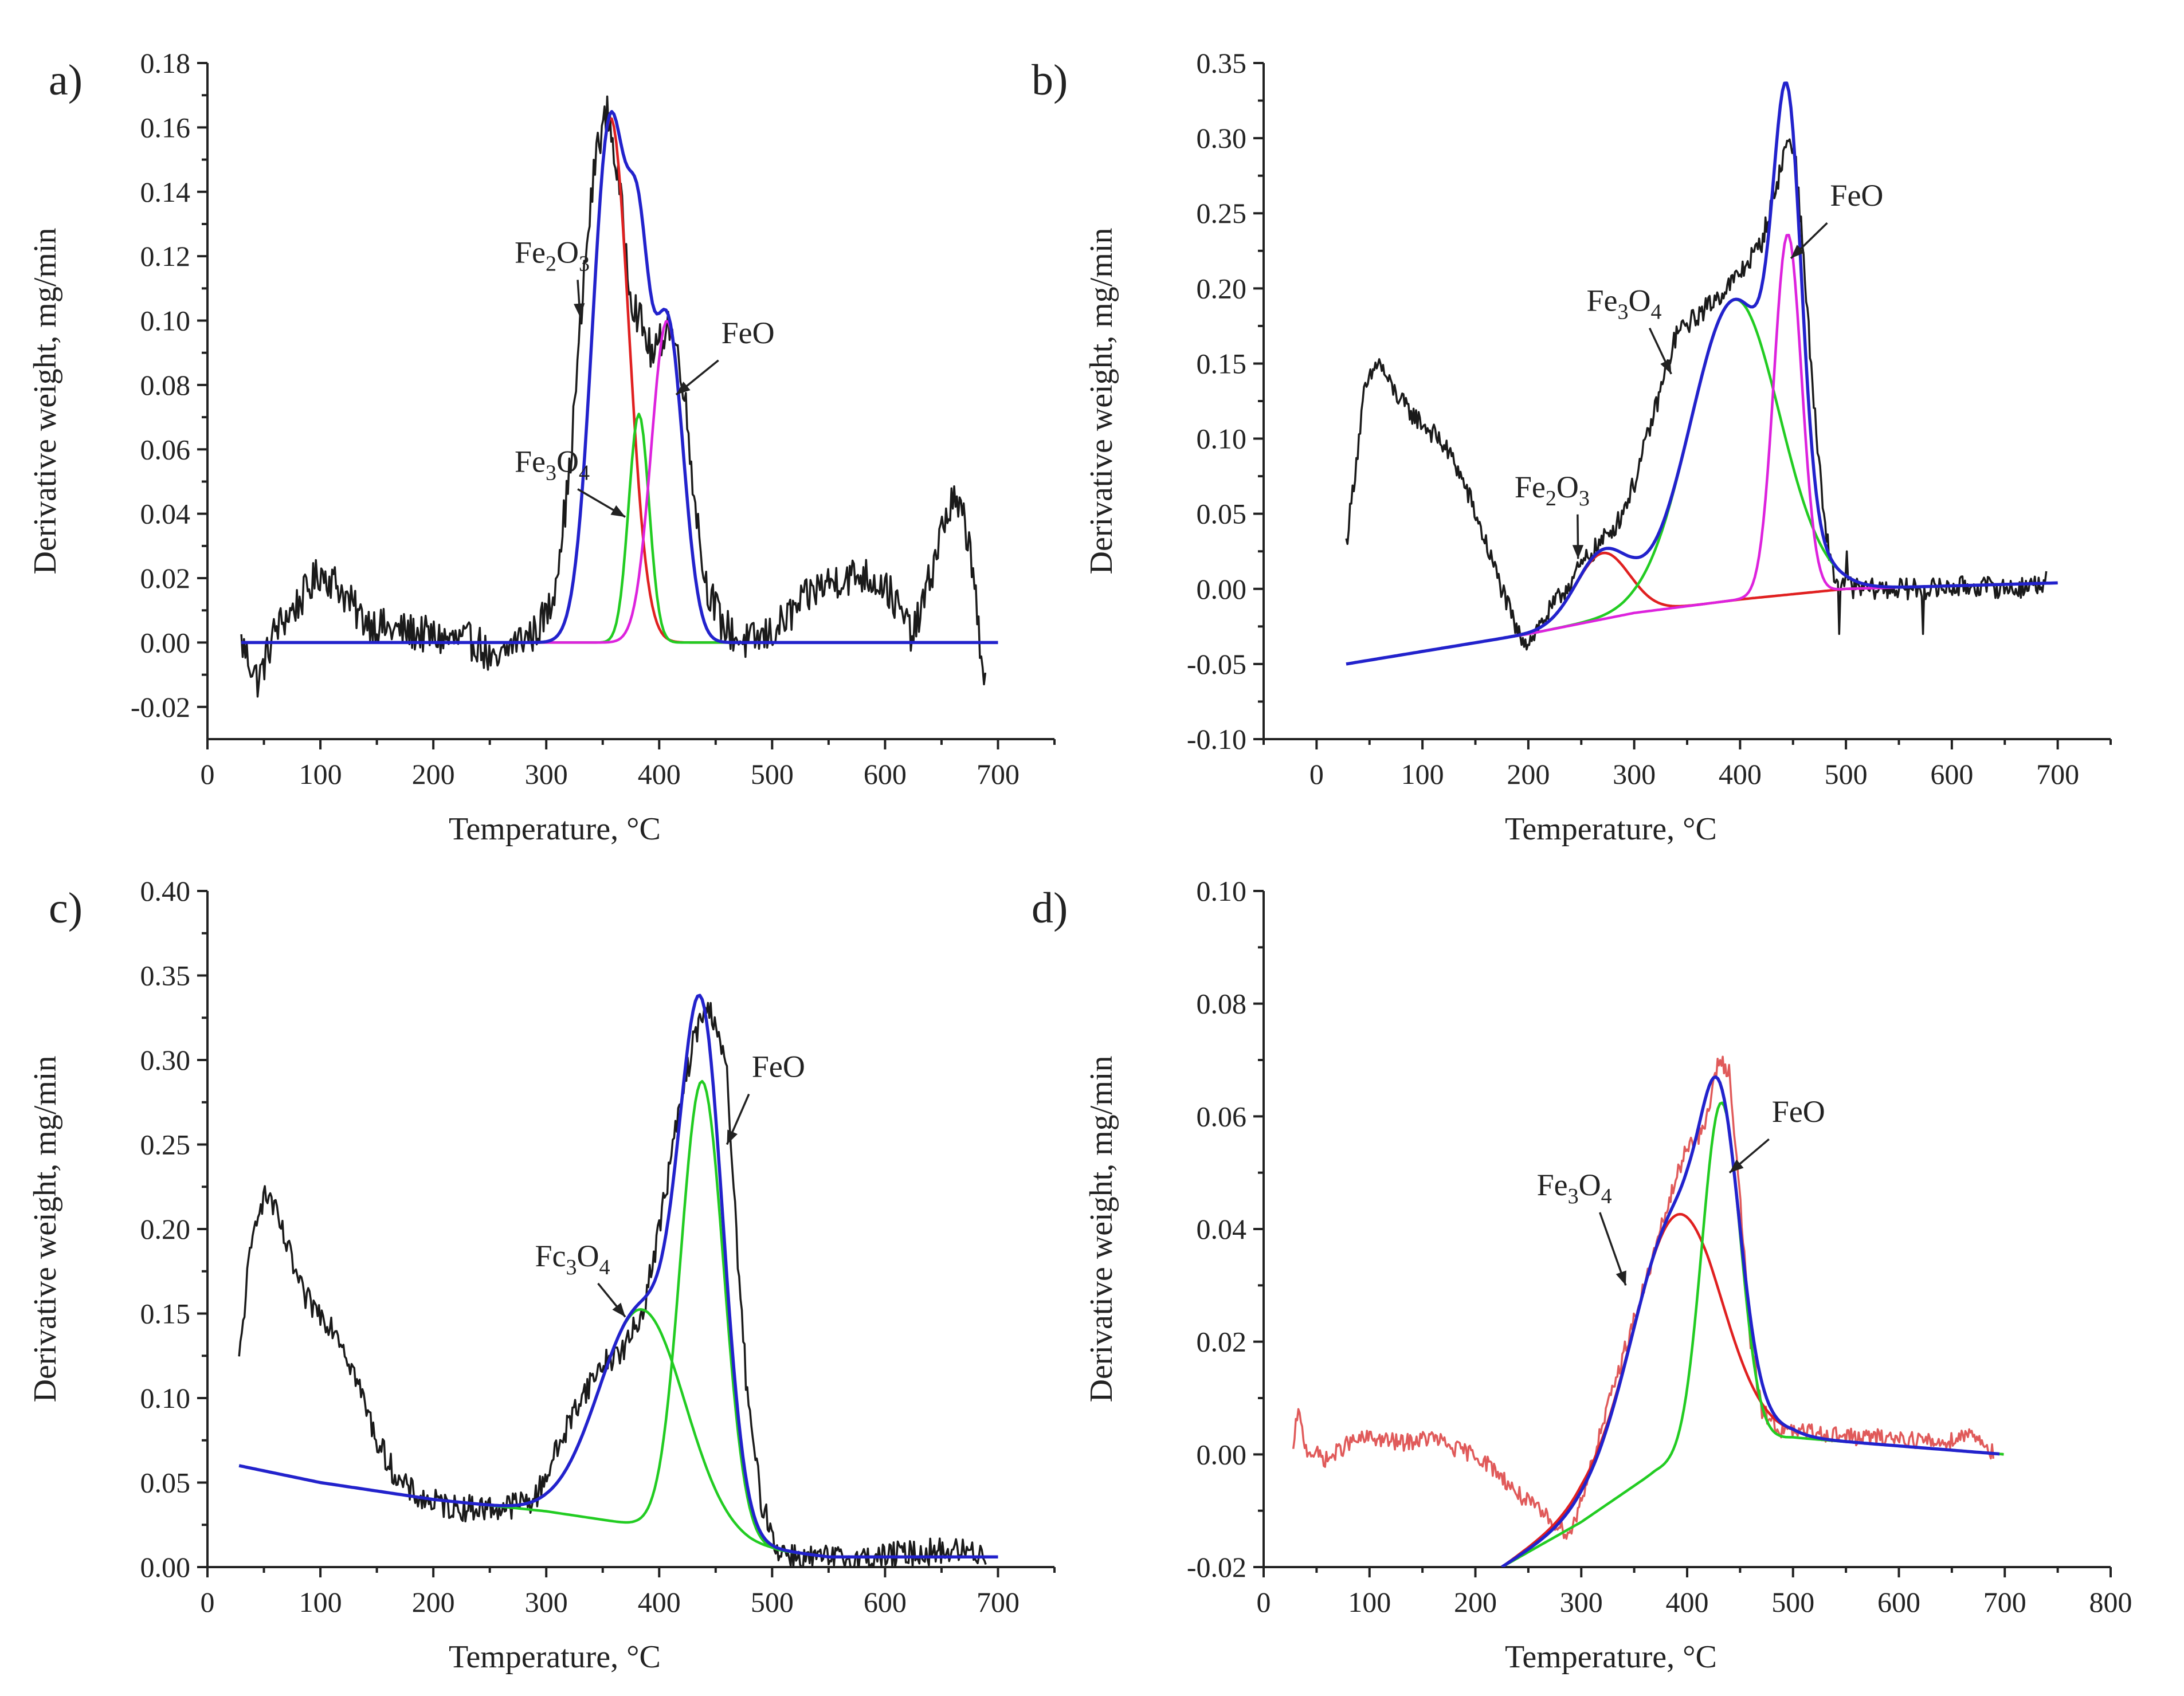  What do you see at coordinates (1216, 739) in the screenshot?
I see `y-tick-label: -0.10` at bounding box center [1216, 739].